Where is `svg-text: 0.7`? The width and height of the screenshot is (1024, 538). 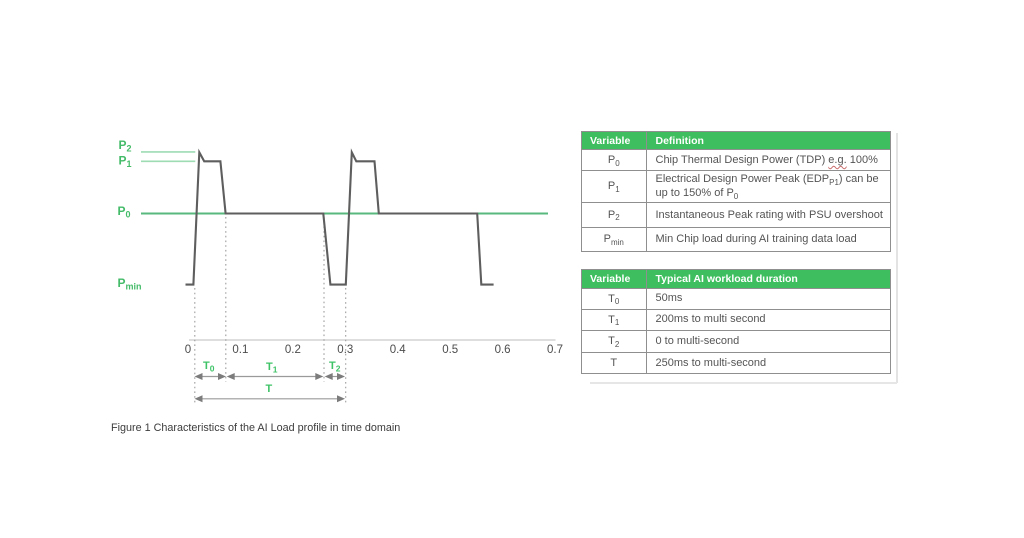 svg-text: 0.7 is located at coordinates (555, 350).